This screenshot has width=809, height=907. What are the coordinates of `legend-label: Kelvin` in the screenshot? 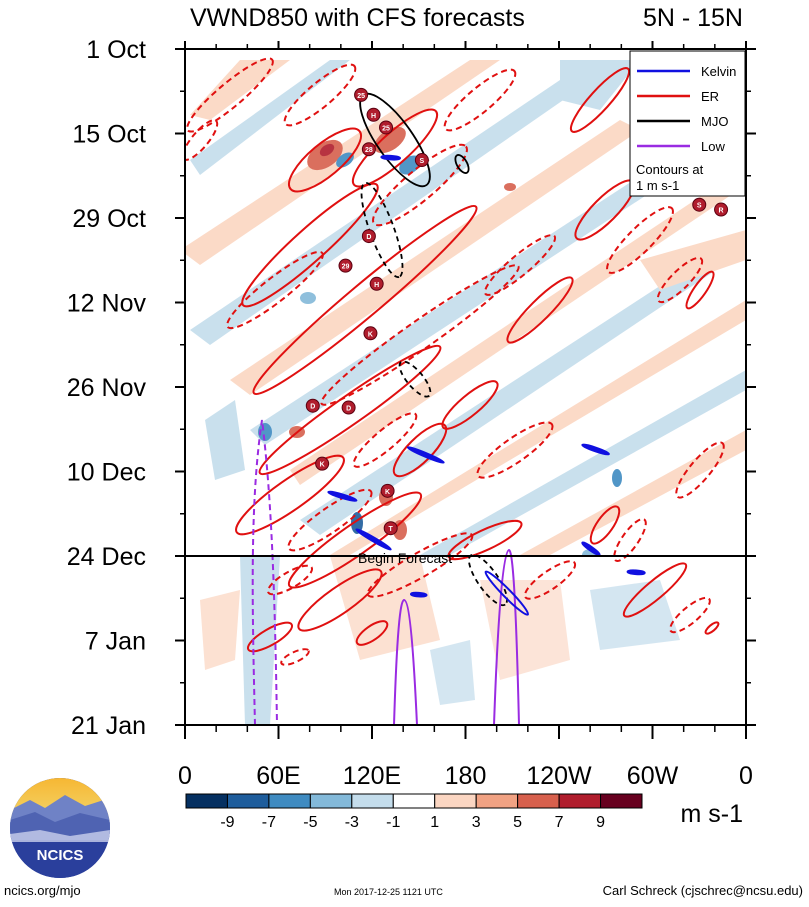 It's located at (718, 71).